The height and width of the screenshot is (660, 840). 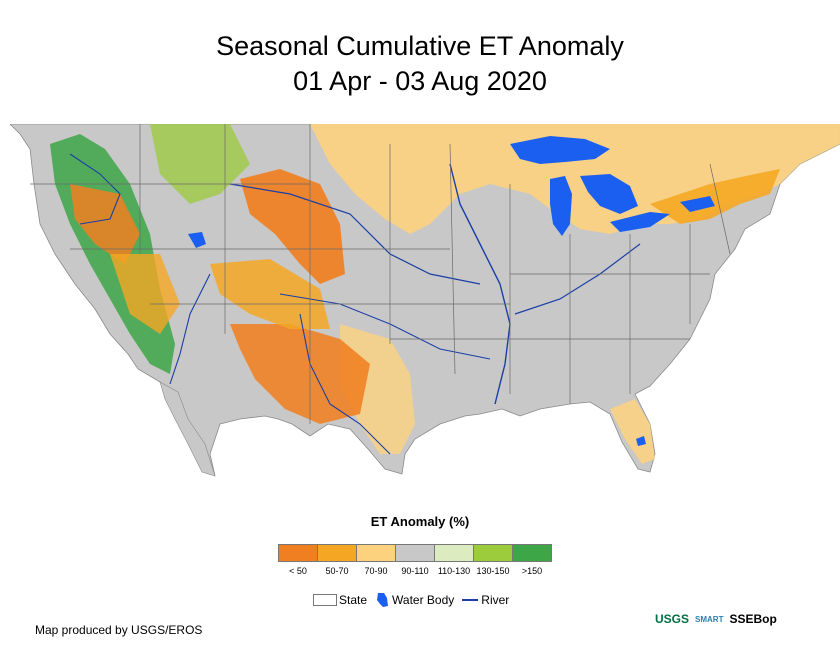 I want to click on river-key: River, so click(x=485, y=600).